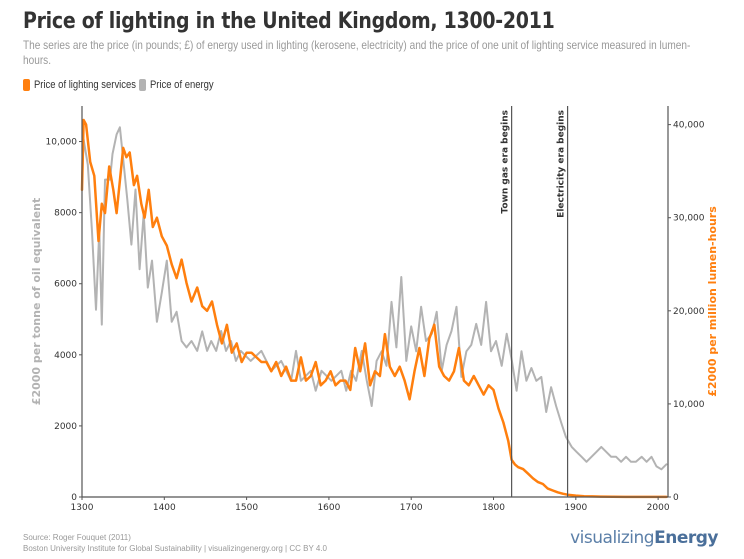 Image resolution: width=744 pixels, height=559 pixels. I want to click on y-axis-left-title: £2000 per tonne of oil equivalent, so click(36, 301).